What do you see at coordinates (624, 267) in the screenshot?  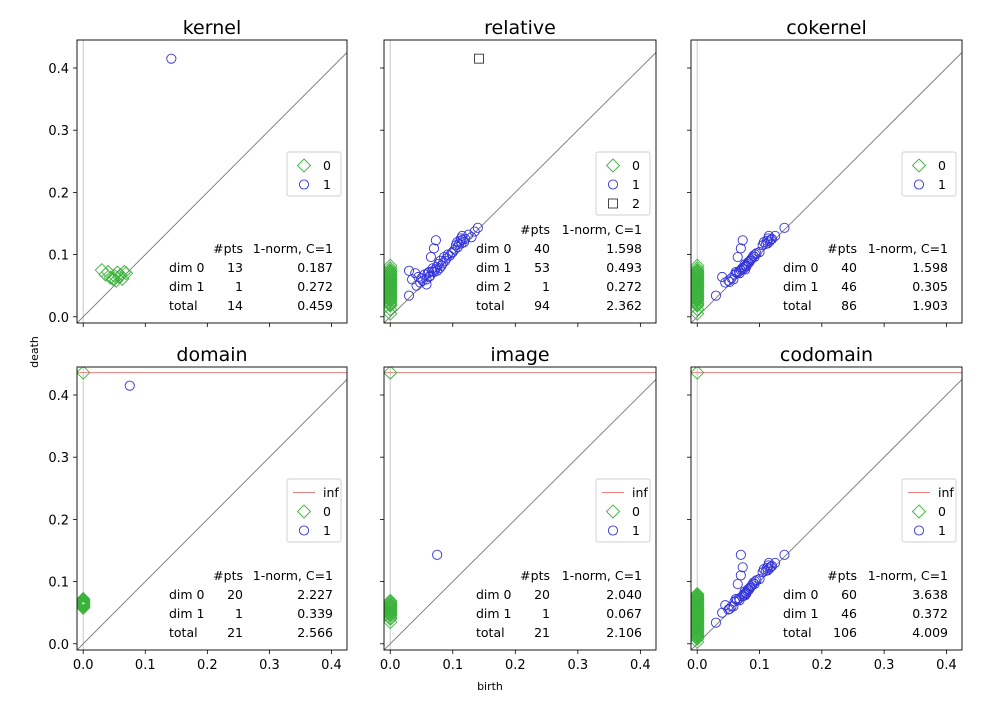 I see `stats-row-norm: 0.493` at bounding box center [624, 267].